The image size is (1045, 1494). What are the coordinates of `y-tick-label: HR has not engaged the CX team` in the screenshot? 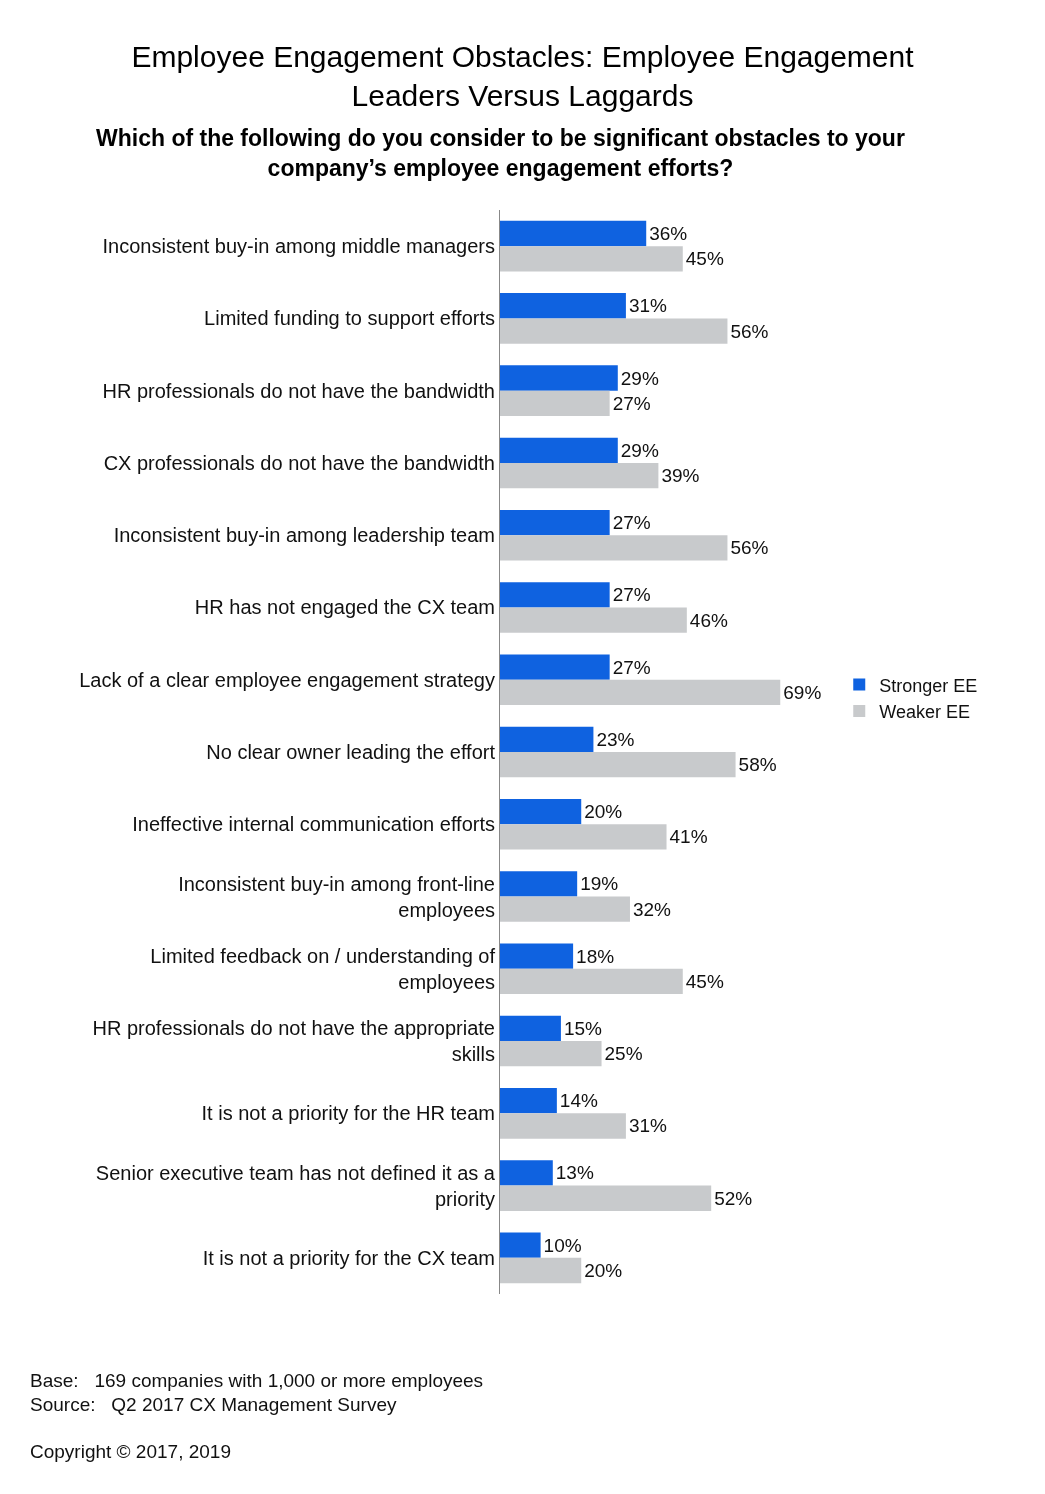 It's located at (344, 607).